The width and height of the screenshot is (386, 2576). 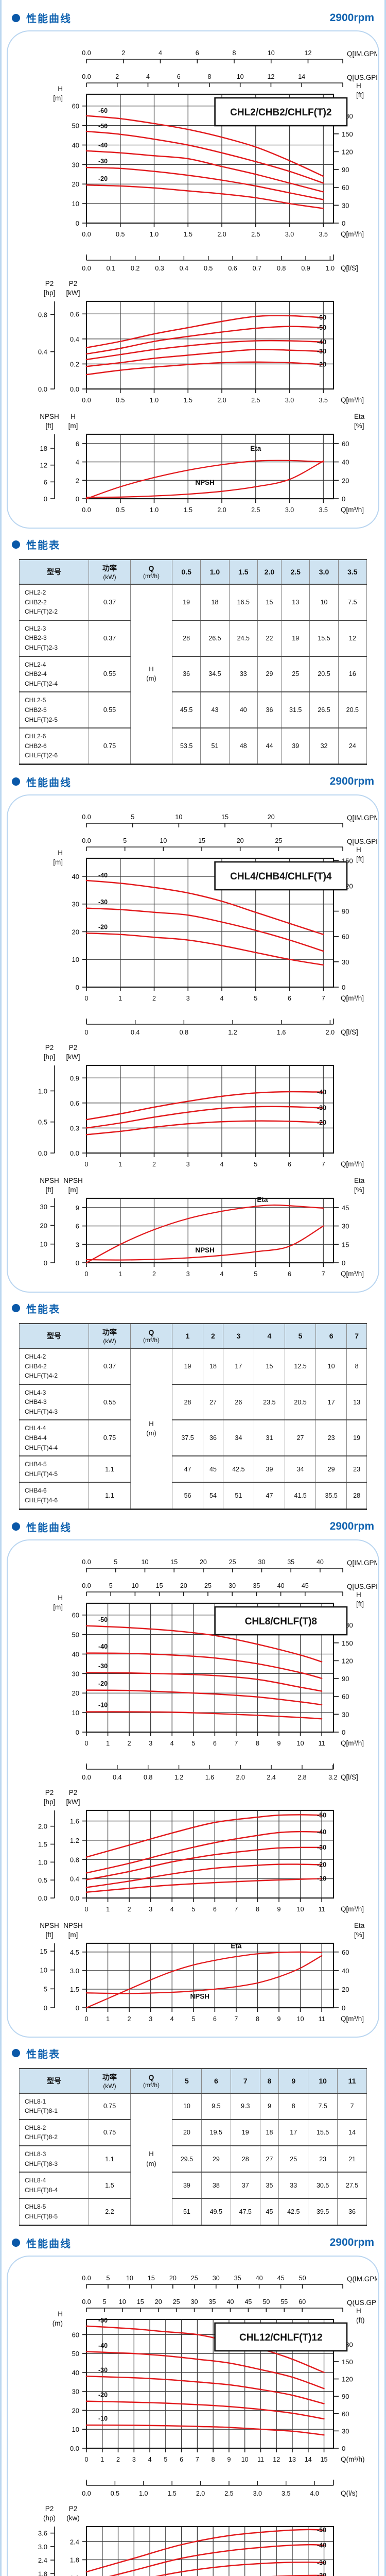 I want to click on head-value-cell: 27, so click(x=269, y=2159).